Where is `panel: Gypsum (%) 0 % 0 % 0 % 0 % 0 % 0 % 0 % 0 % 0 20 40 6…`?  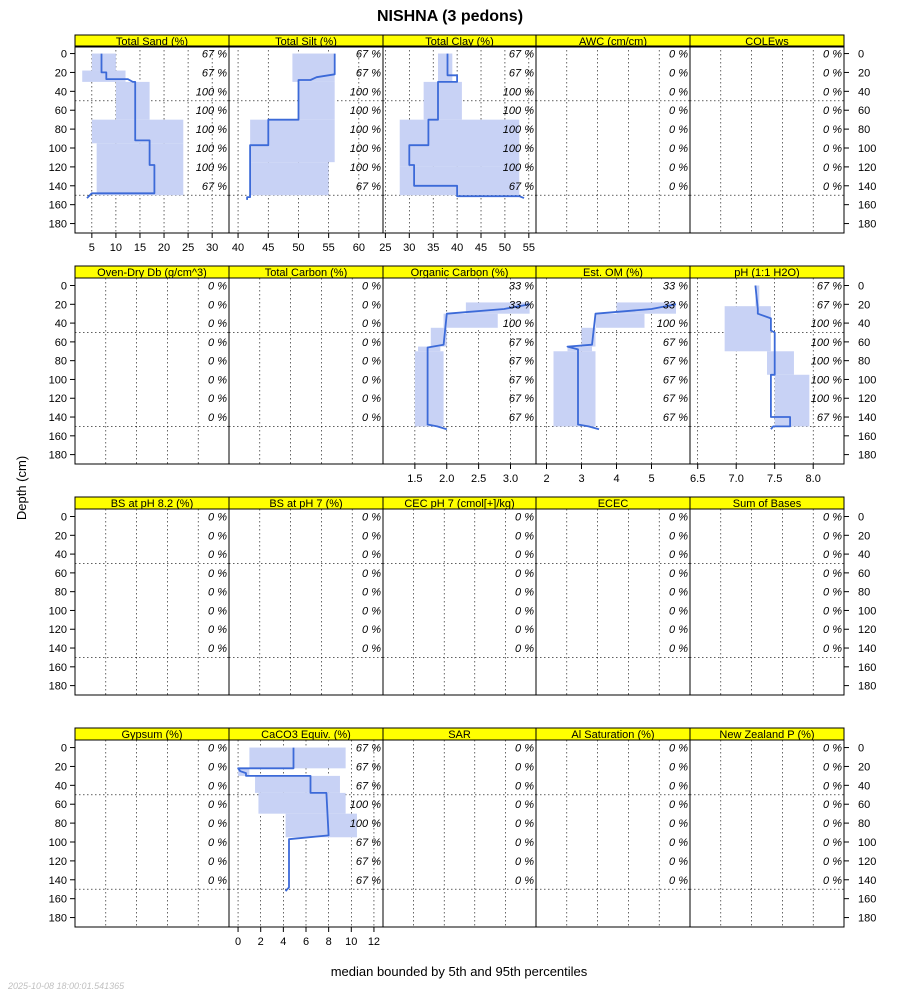
panel: Gypsum (%) 0 % 0 % 0 % 0 % 0 % 0 % 0 % 0 % 0 20 40 6… is located at coordinates (139, 827).